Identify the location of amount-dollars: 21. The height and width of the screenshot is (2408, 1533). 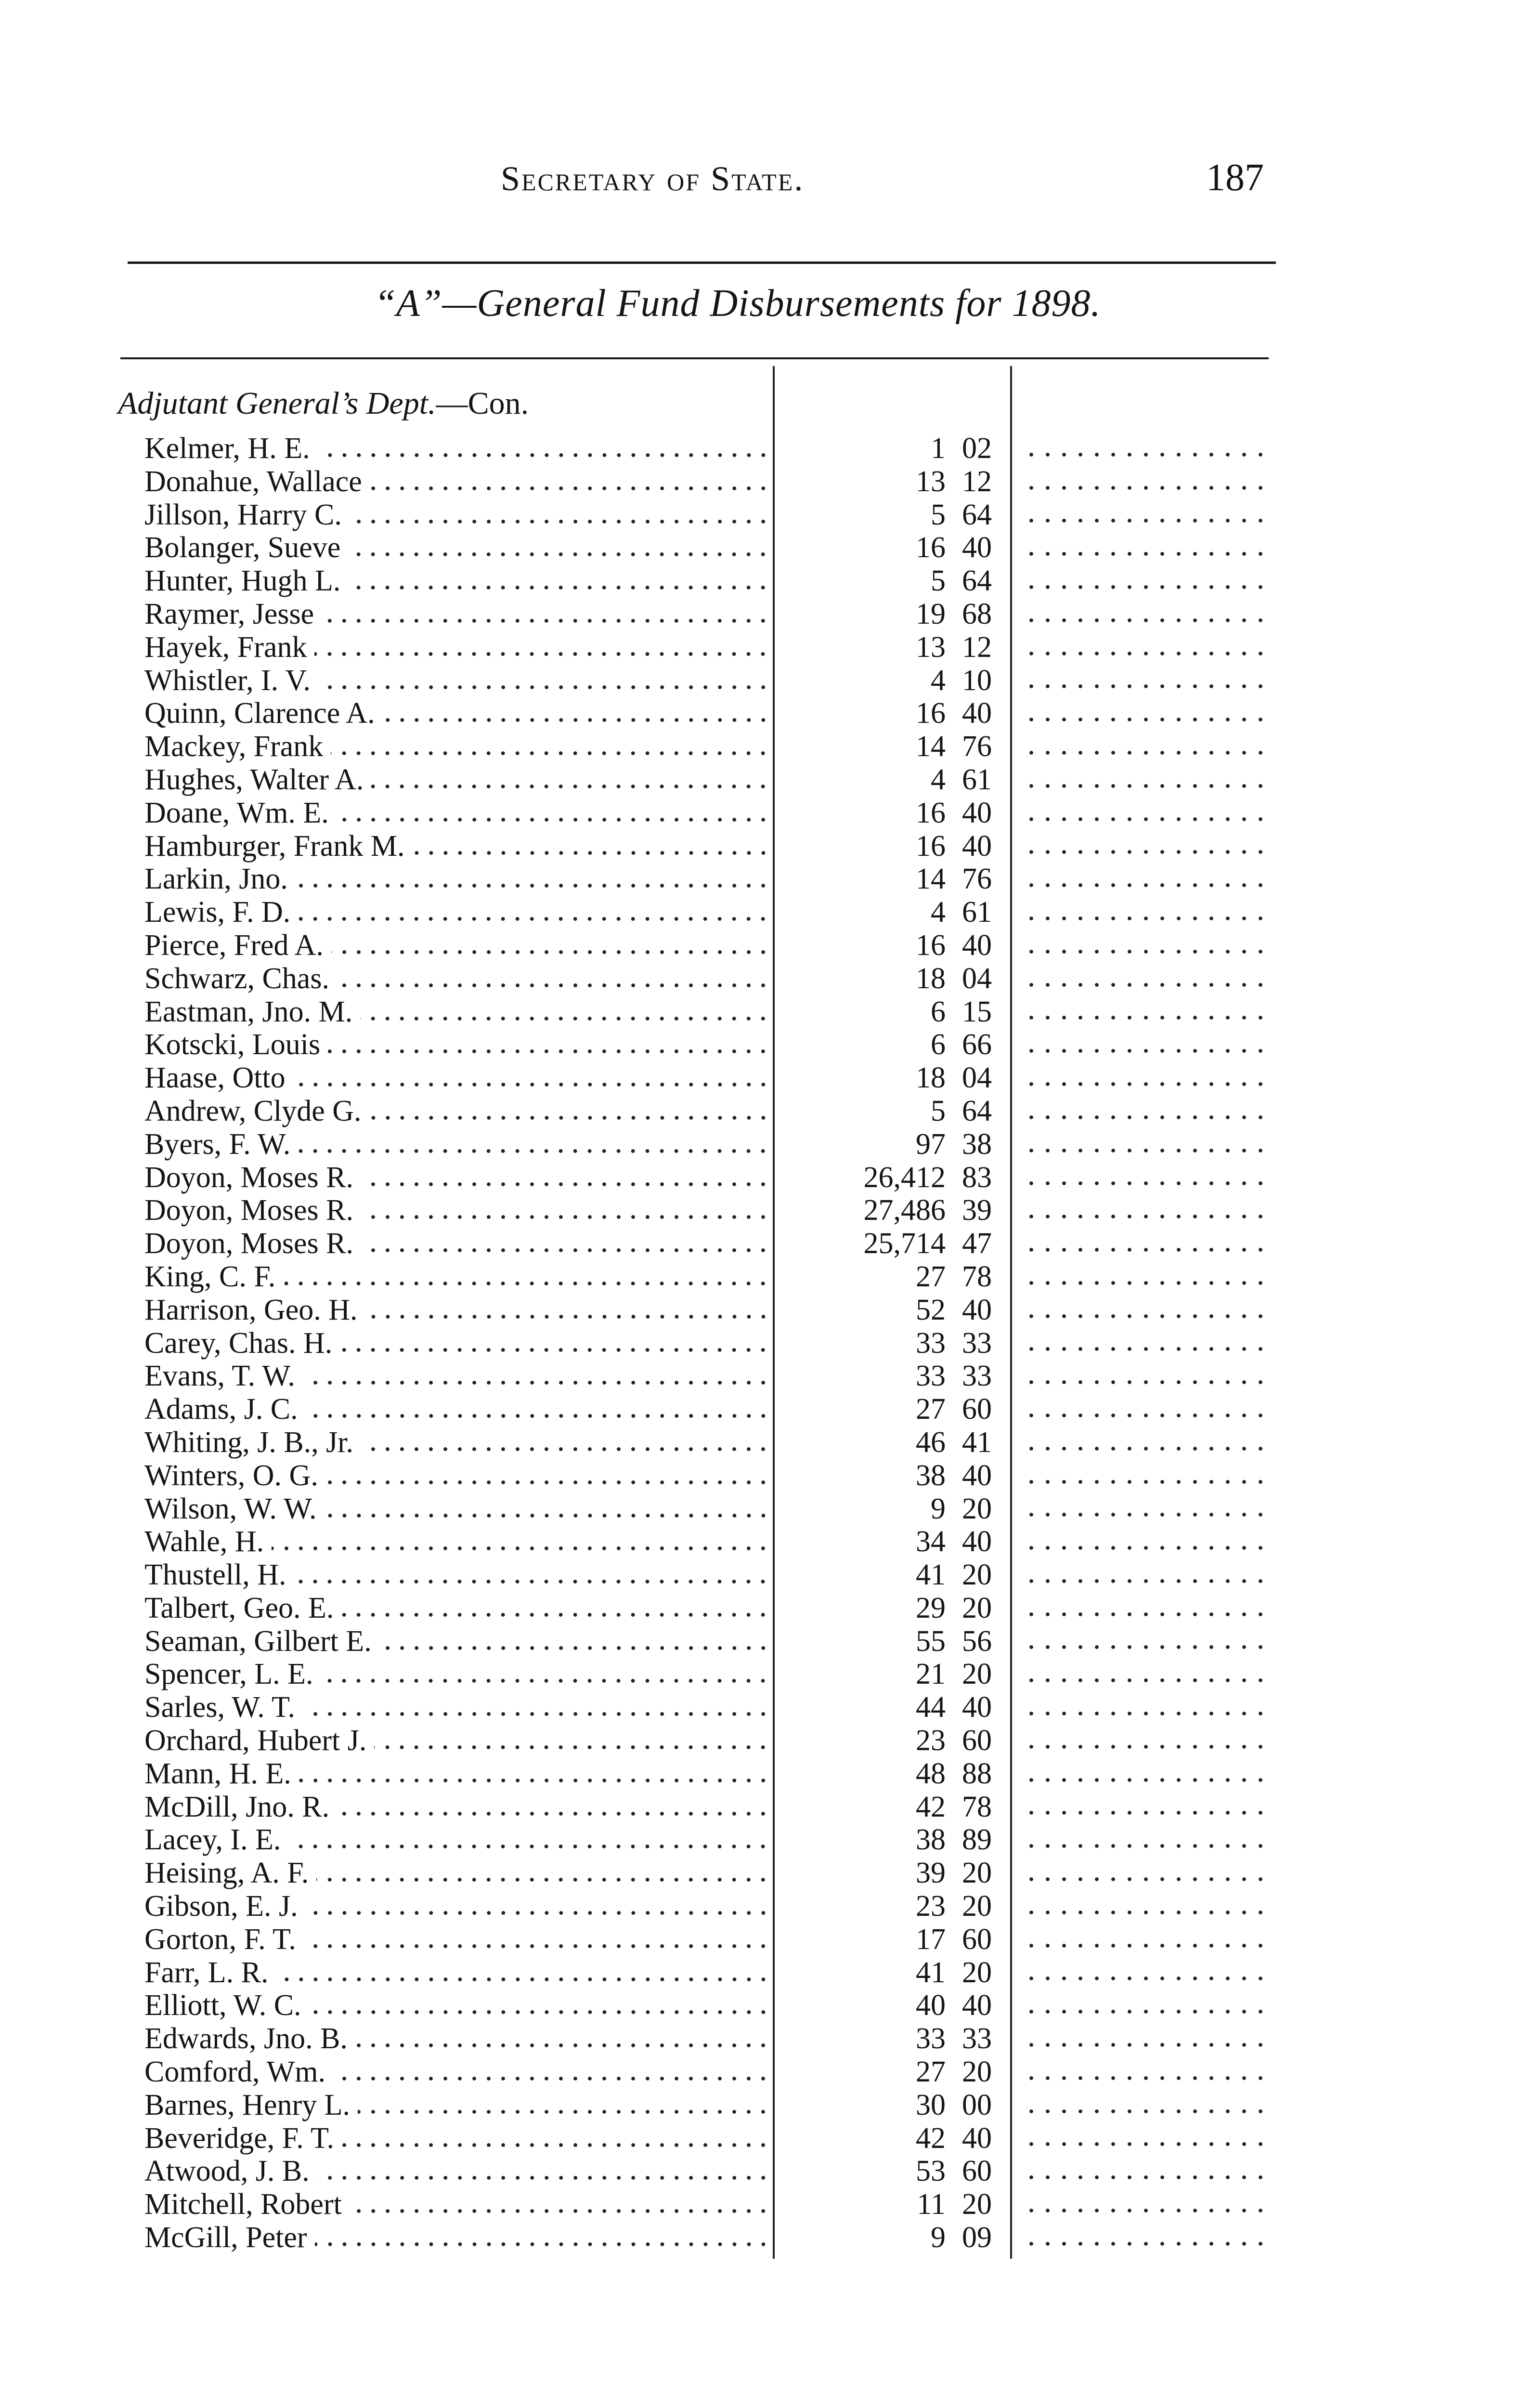
(931, 1674).